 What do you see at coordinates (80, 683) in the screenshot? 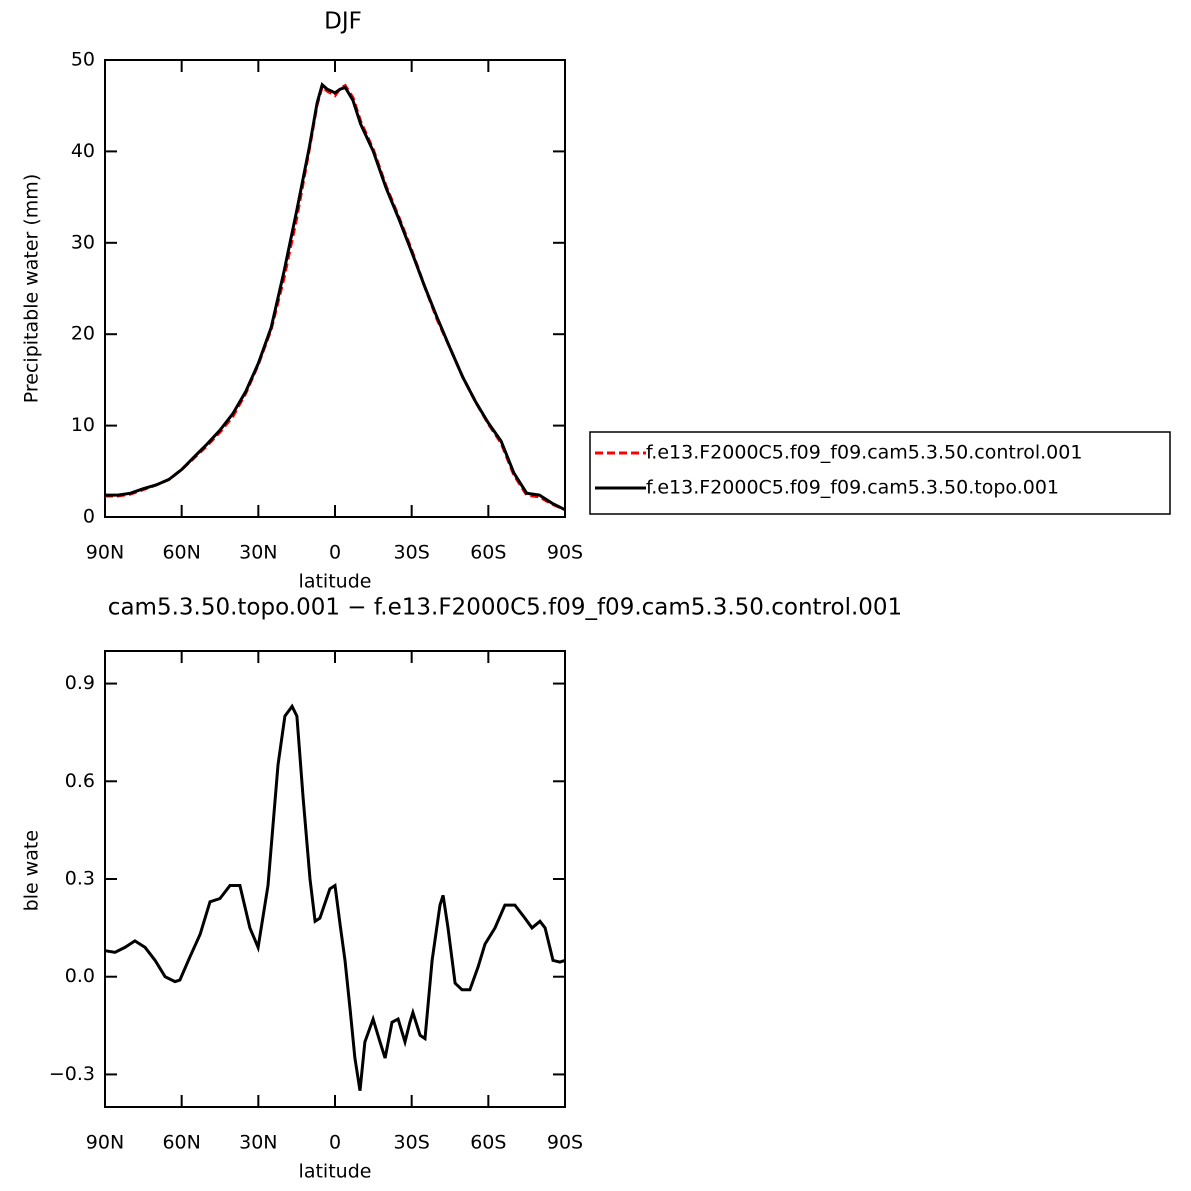
I see `y-tick-label: 0.9` at bounding box center [80, 683].